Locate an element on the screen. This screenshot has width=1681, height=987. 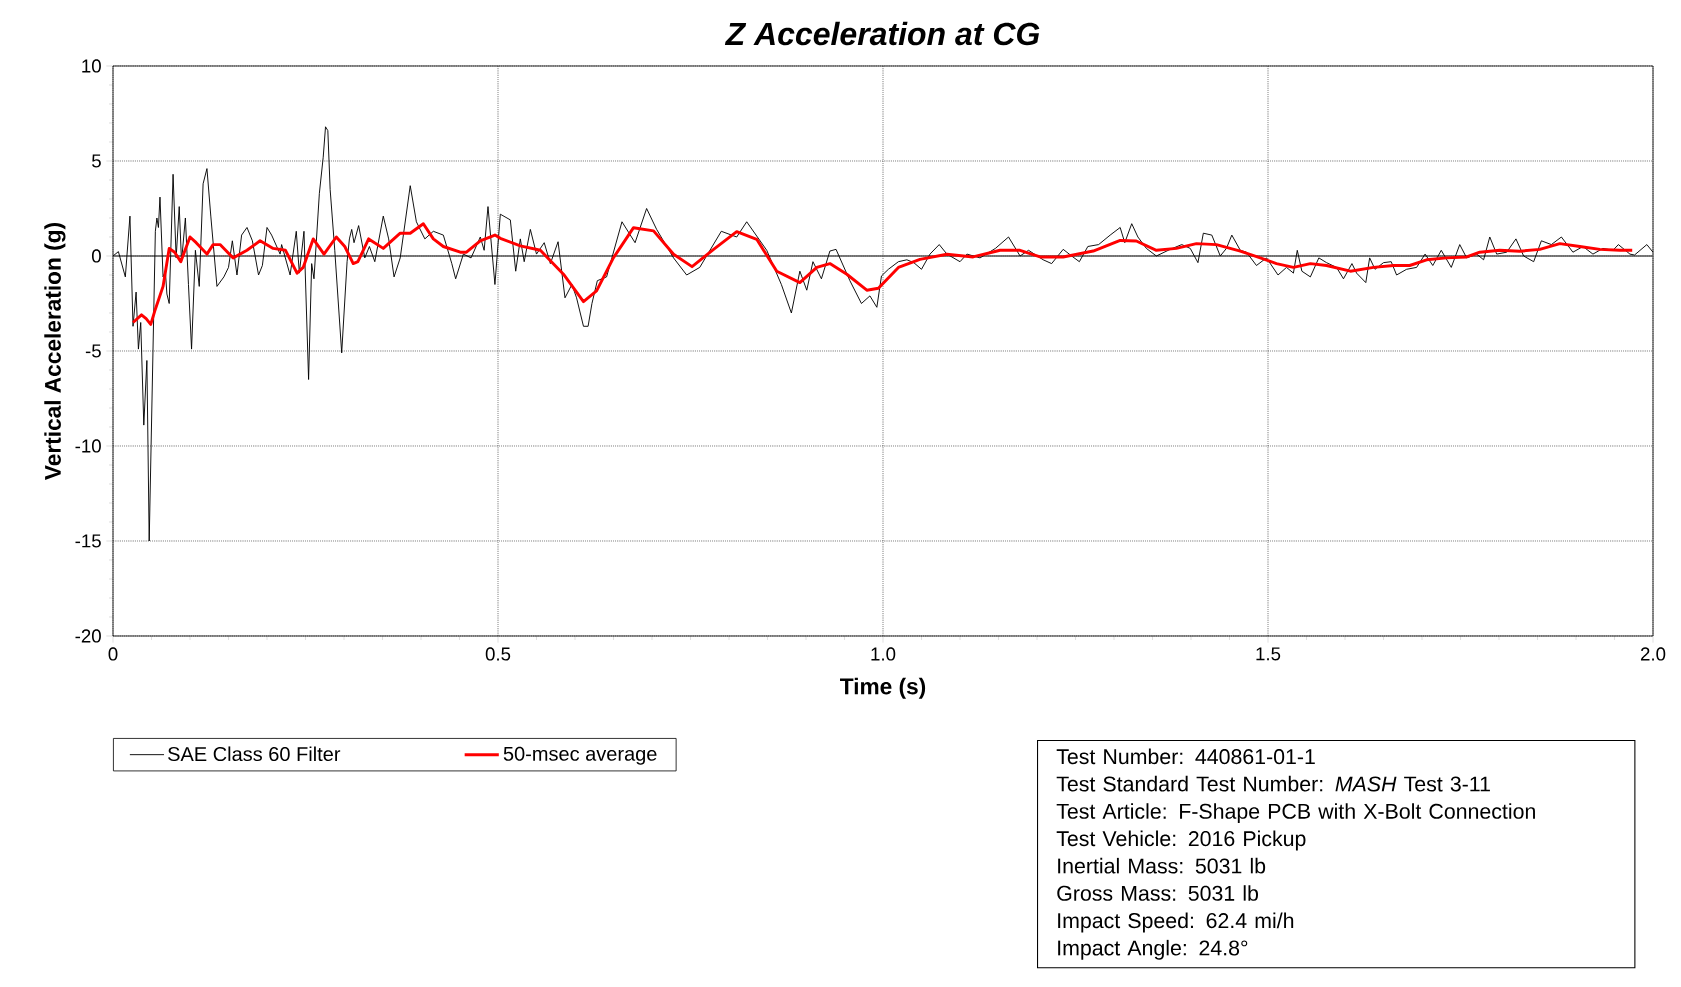
legend-label: 50-msec average is located at coordinates (580, 755).